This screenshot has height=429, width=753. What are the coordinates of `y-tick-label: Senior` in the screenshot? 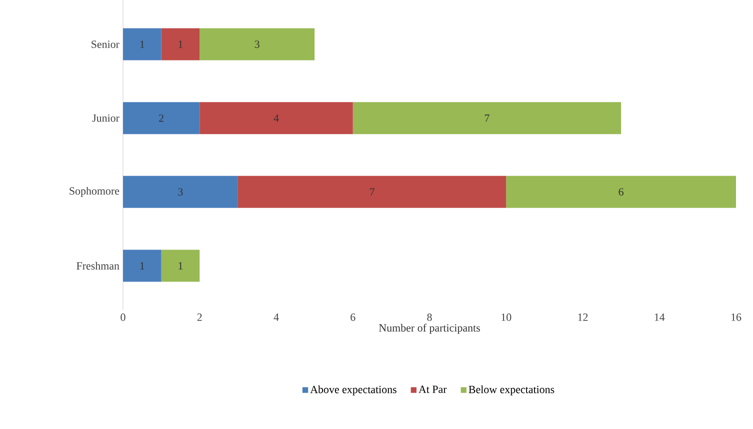 It's located at (106, 44).